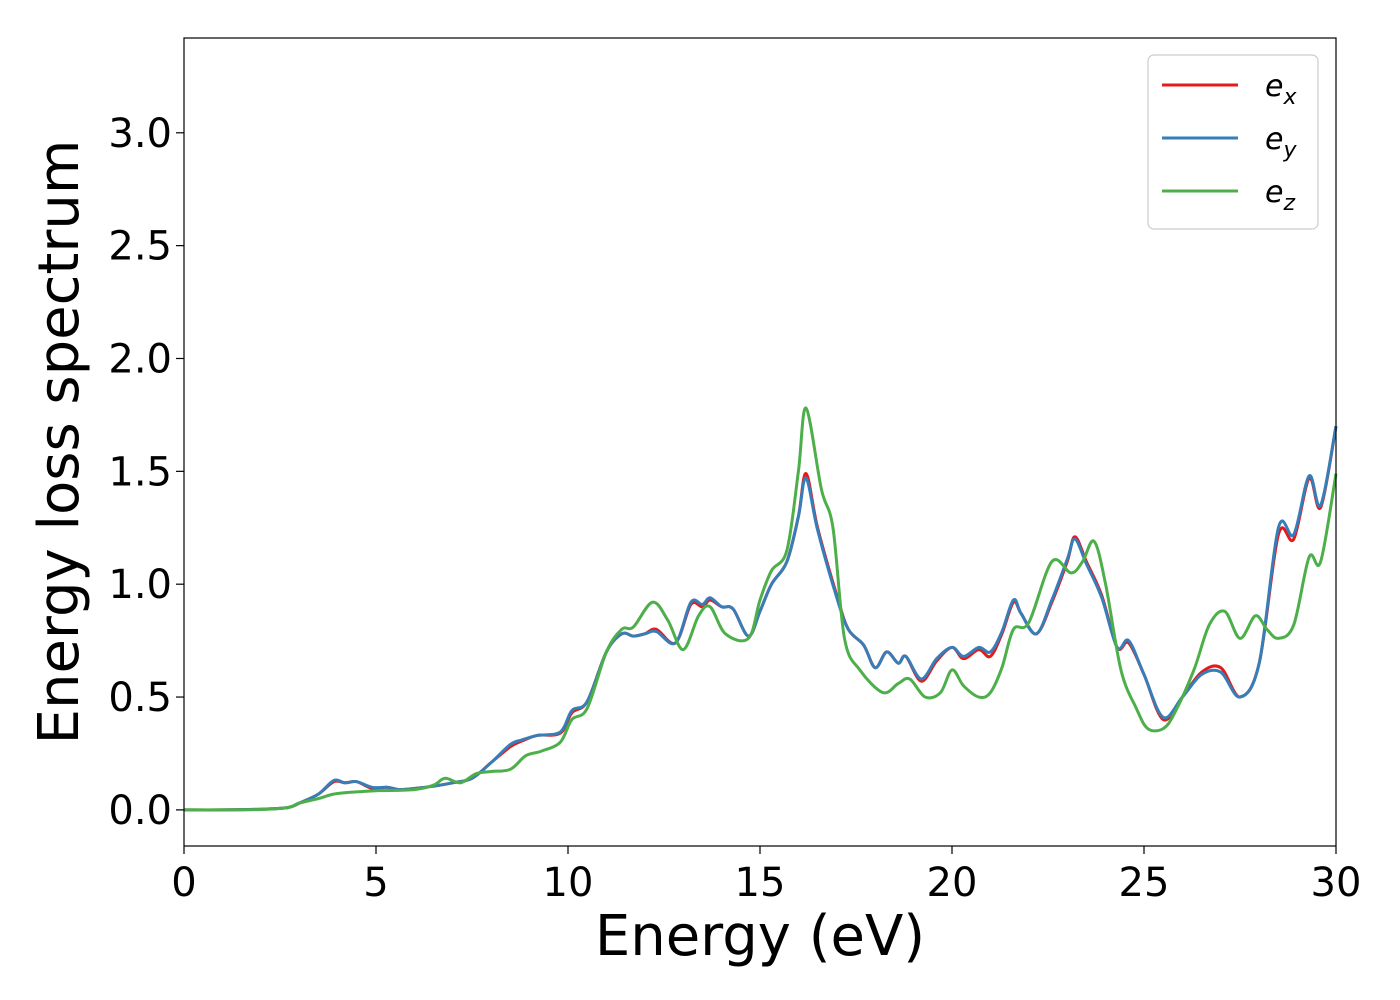 This screenshot has width=1400, height=1000. Describe the element at coordinates (140, 698) in the screenshot. I see `y-tick-label: 0.5` at that location.